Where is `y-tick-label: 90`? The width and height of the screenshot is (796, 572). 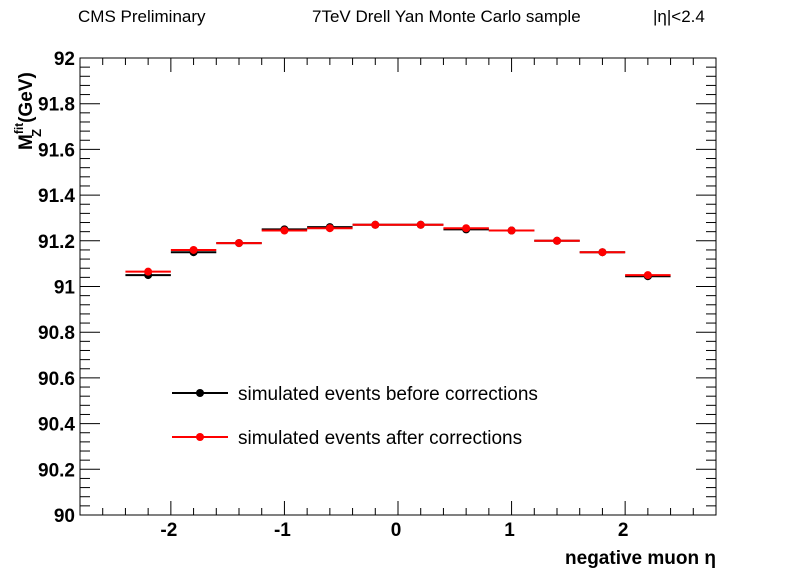 y-tick-label: 90 is located at coordinates (64, 516).